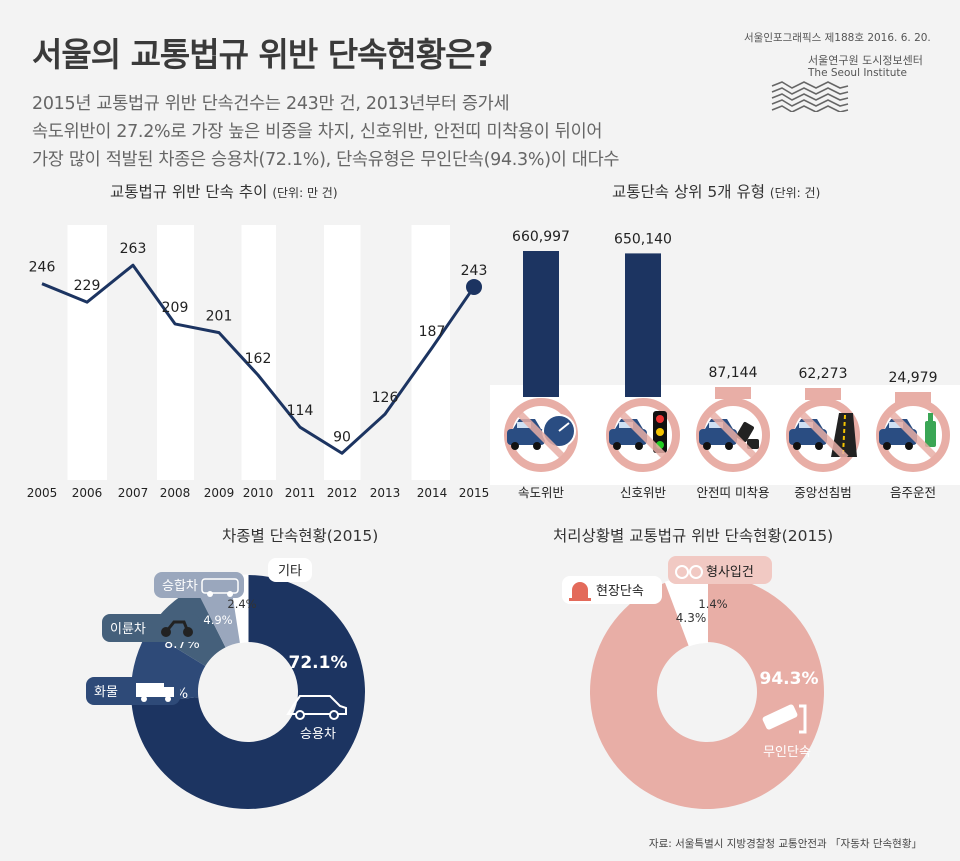 This screenshot has height=861, width=960. What do you see at coordinates (175, 493) in the screenshot?
I see `year-label-2008: 2008` at bounding box center [175, 493].